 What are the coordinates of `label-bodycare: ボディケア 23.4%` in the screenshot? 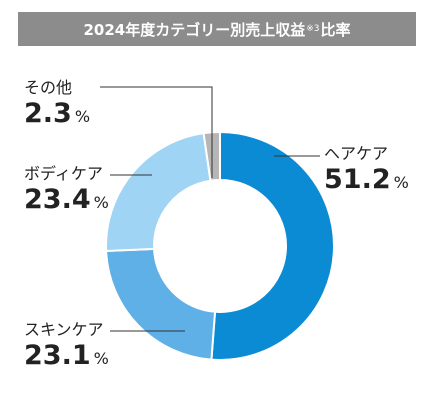 It's located at (66, 189).